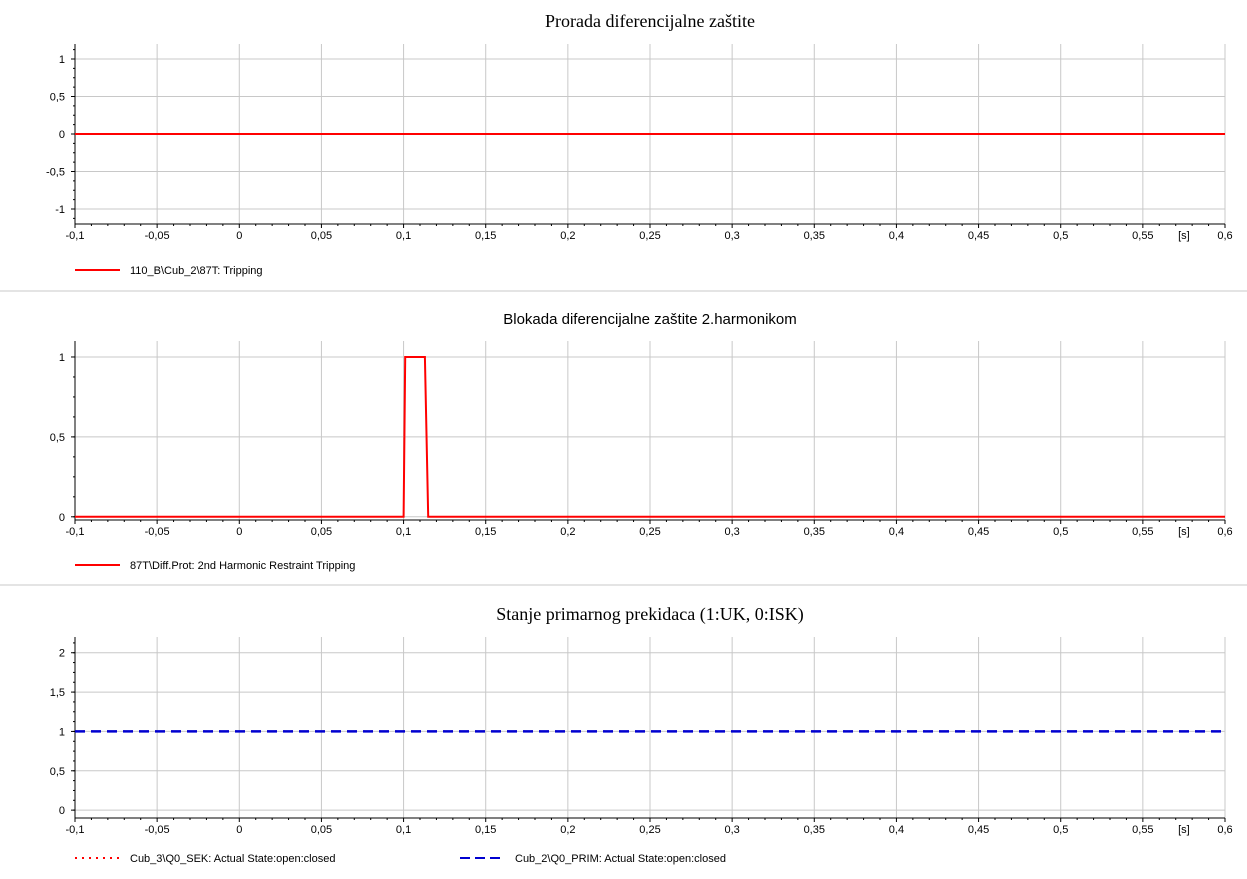 The height and width of the screenshot is (879, 1247). What do you see at coordinates (57, 693) in the screenshot?
I see `y-tick-label: 1,5` at bounding box center [57, 693].